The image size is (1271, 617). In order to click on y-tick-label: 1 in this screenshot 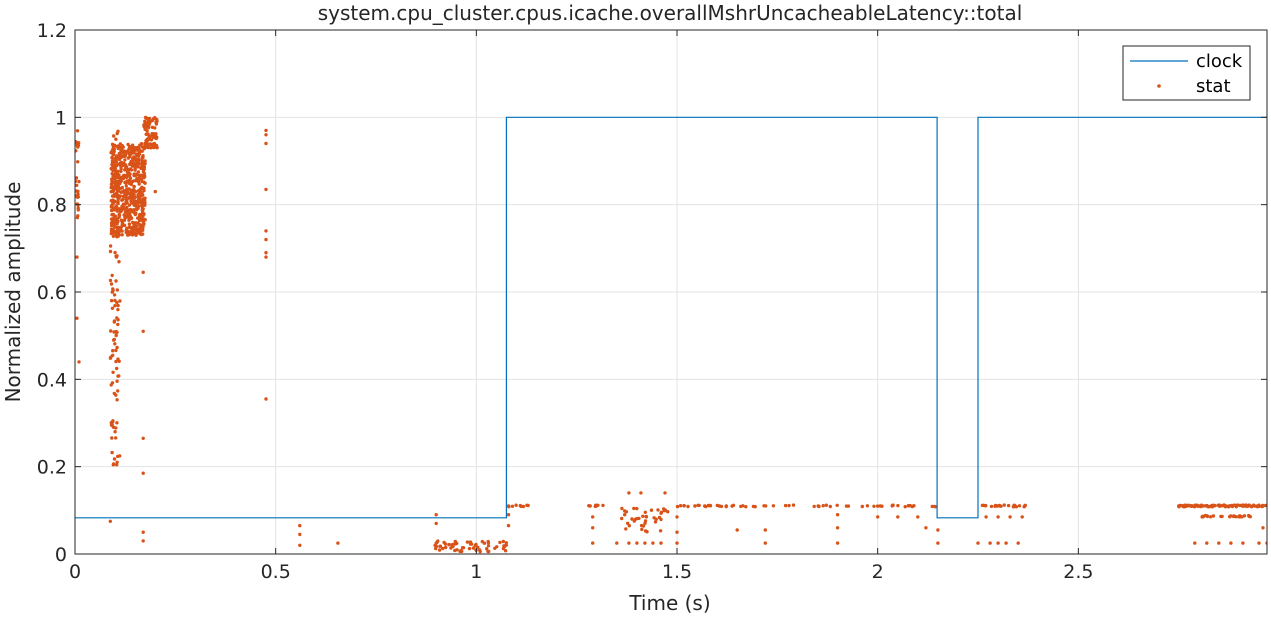, I will do `click(61, 118)`.